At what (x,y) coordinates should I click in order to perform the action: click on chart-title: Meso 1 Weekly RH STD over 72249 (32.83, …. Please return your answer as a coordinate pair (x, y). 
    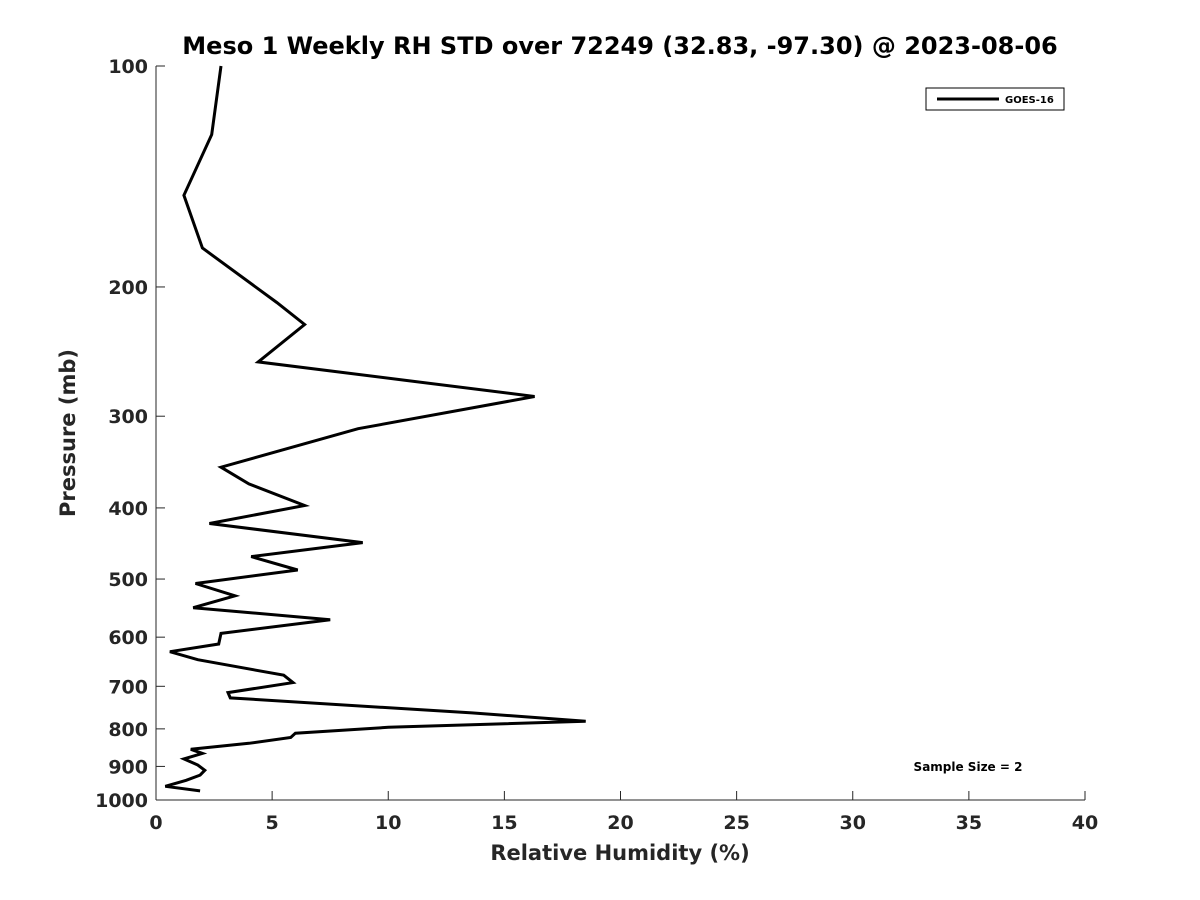
    Looking at the image, I should click on (619, 46).